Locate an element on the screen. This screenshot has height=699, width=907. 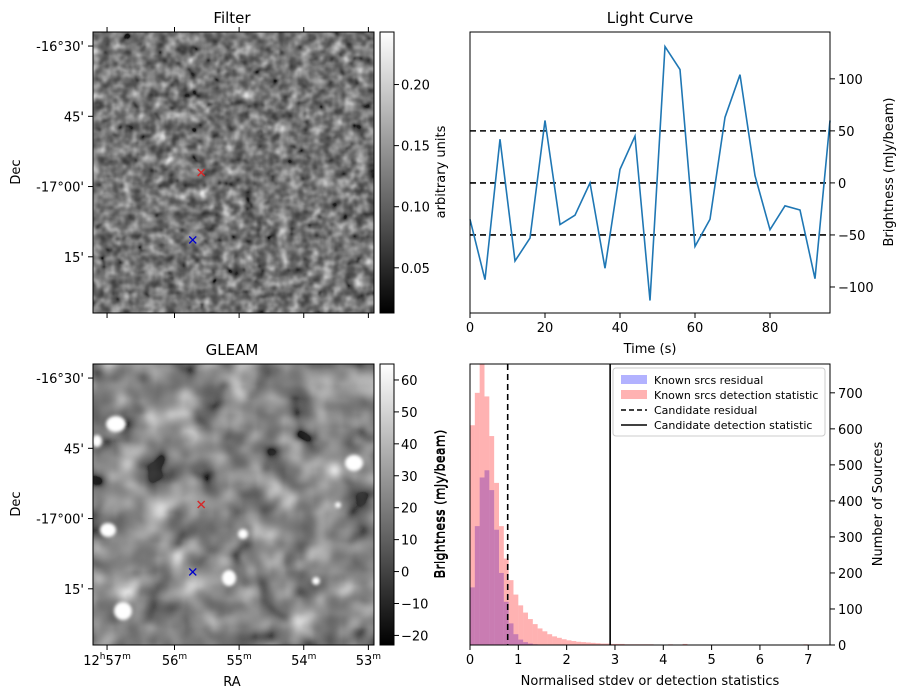
ra-tick-label: 12h57m is located at coordinates (107, 660).